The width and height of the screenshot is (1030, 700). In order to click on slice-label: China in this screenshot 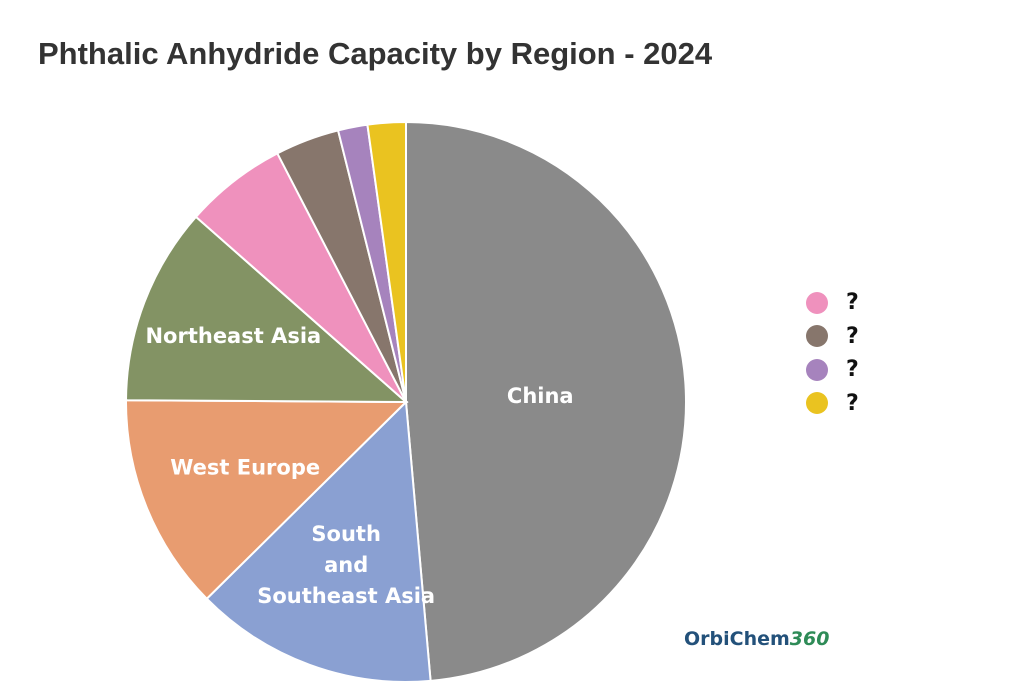, I will do `click(540, 396)`.